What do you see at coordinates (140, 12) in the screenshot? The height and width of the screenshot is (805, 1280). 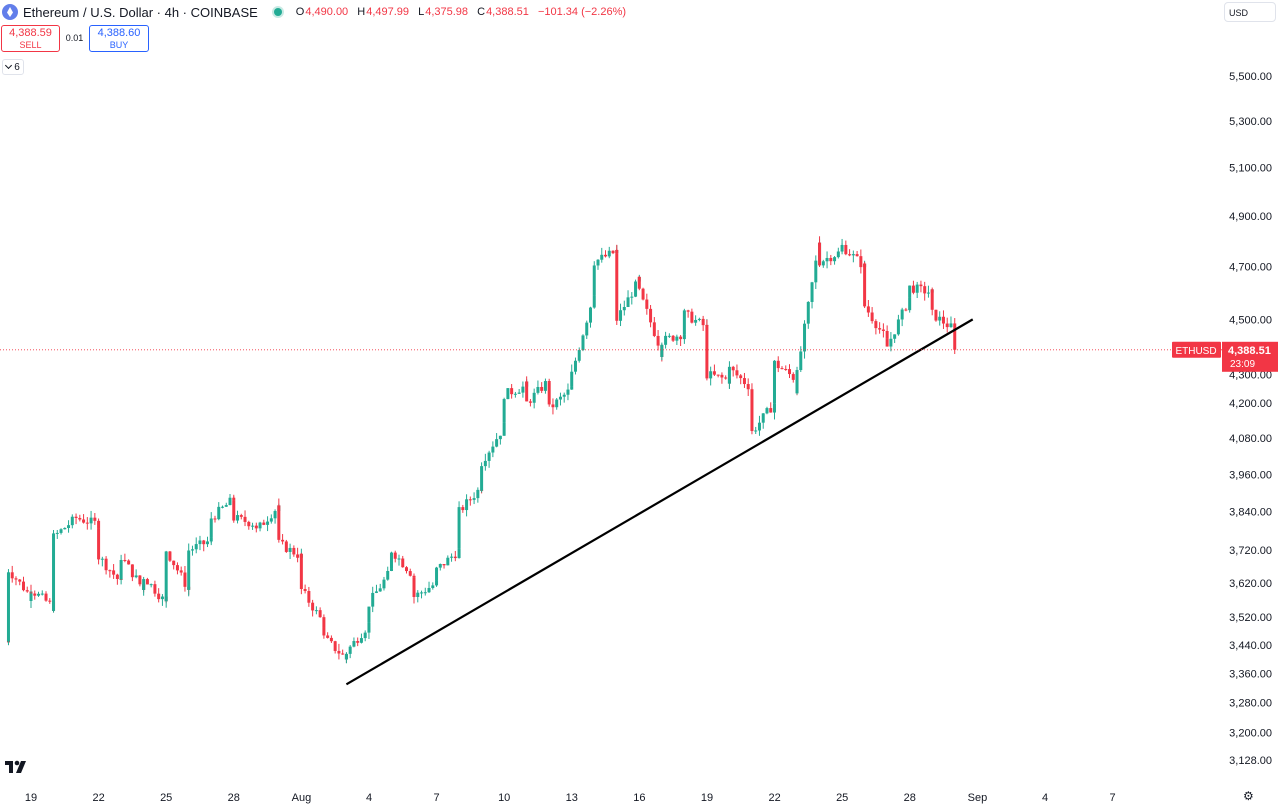 I see `symbol-title: Ethereum / U.S. Dollar · 4h · COINBASE` at bounding box center [140, 12].